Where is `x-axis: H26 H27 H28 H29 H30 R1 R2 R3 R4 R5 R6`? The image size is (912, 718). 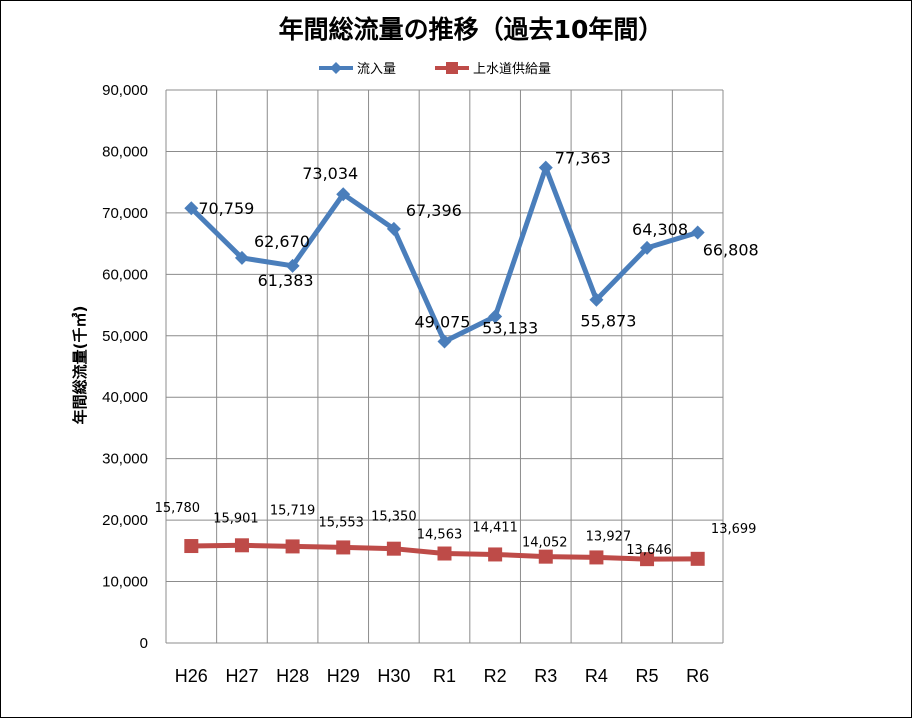
x-axis: H26 H27 H28 H29 H30 R1 R2 R3 R4 R5 R6 is located at coordinates (442, 676).